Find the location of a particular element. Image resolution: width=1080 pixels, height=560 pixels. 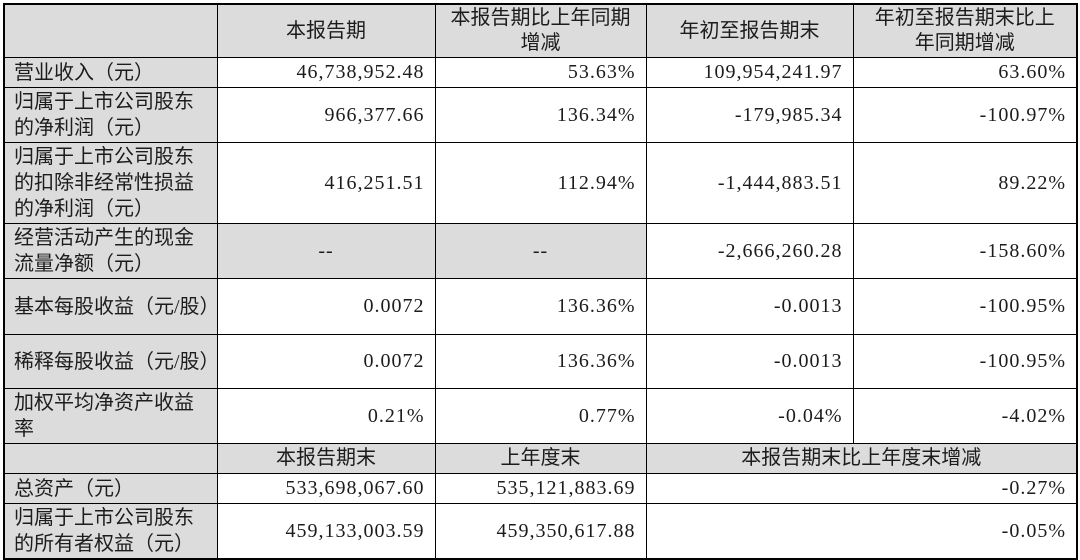

metric-label: 归属于上市公司股东的扣除非经常性损益的净利润（元） is located at coordinates (110, 183).